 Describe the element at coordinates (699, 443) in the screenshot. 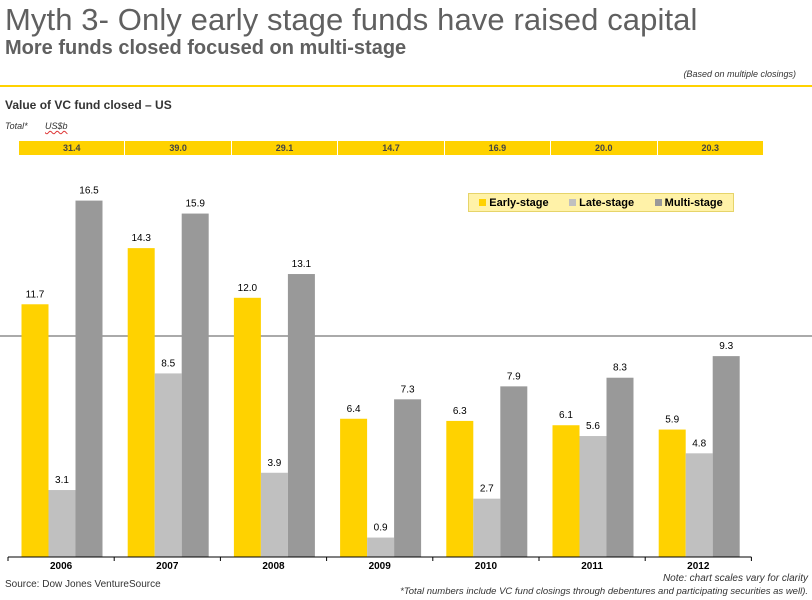

I see `data-label-late-stage-2012: 4.8` at that location.